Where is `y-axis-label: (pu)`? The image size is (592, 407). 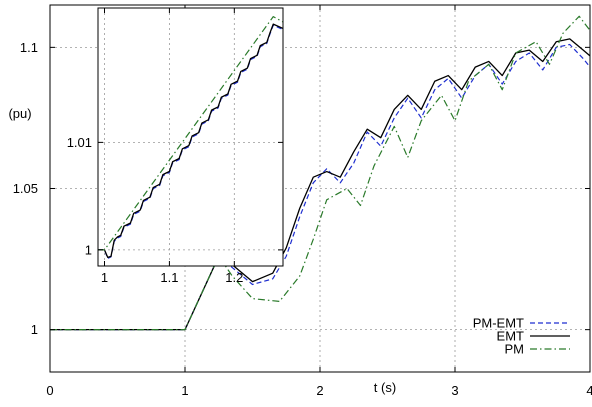 y-axis-label: (pu) is located at coordinates (19, 113).